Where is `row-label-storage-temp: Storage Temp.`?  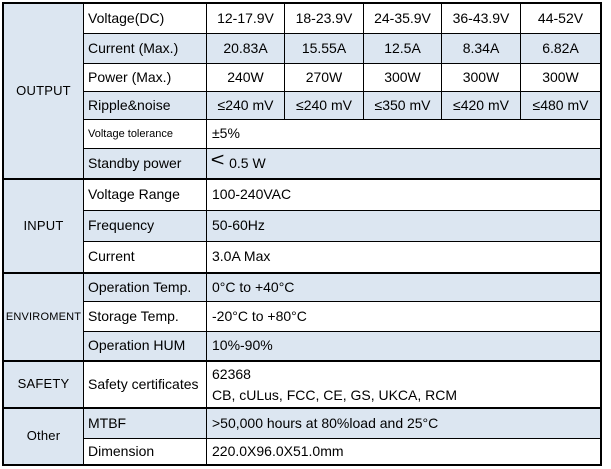 row-label-storage-temp: Storage Temp. is located at coordinates (145, 317).